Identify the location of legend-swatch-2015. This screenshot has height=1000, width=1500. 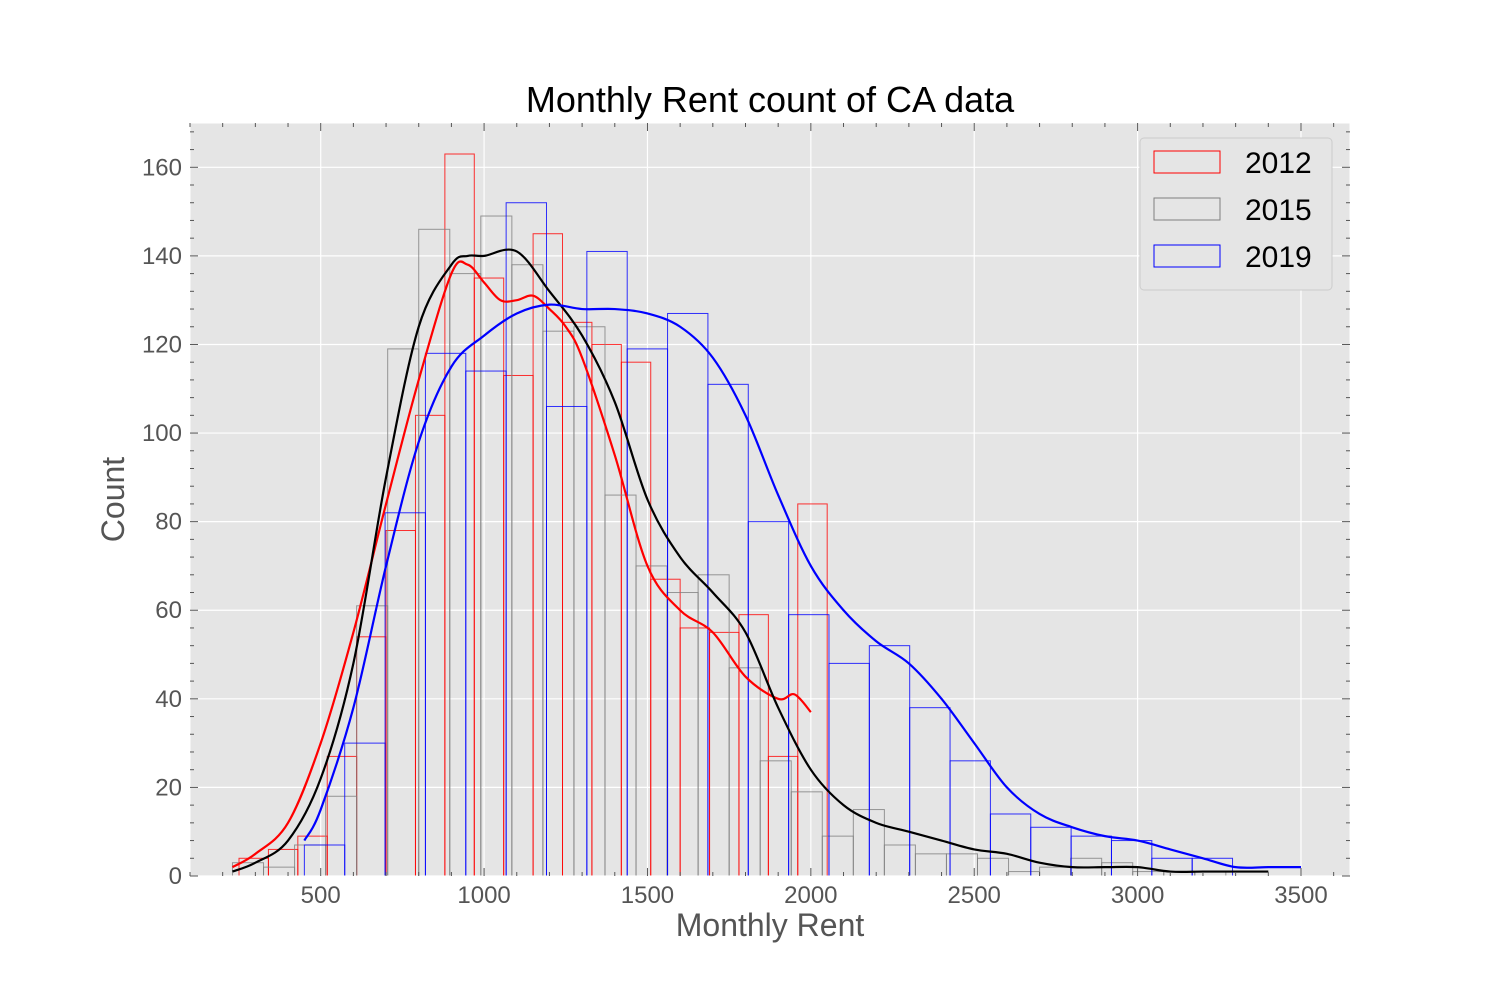
(1187, 209).